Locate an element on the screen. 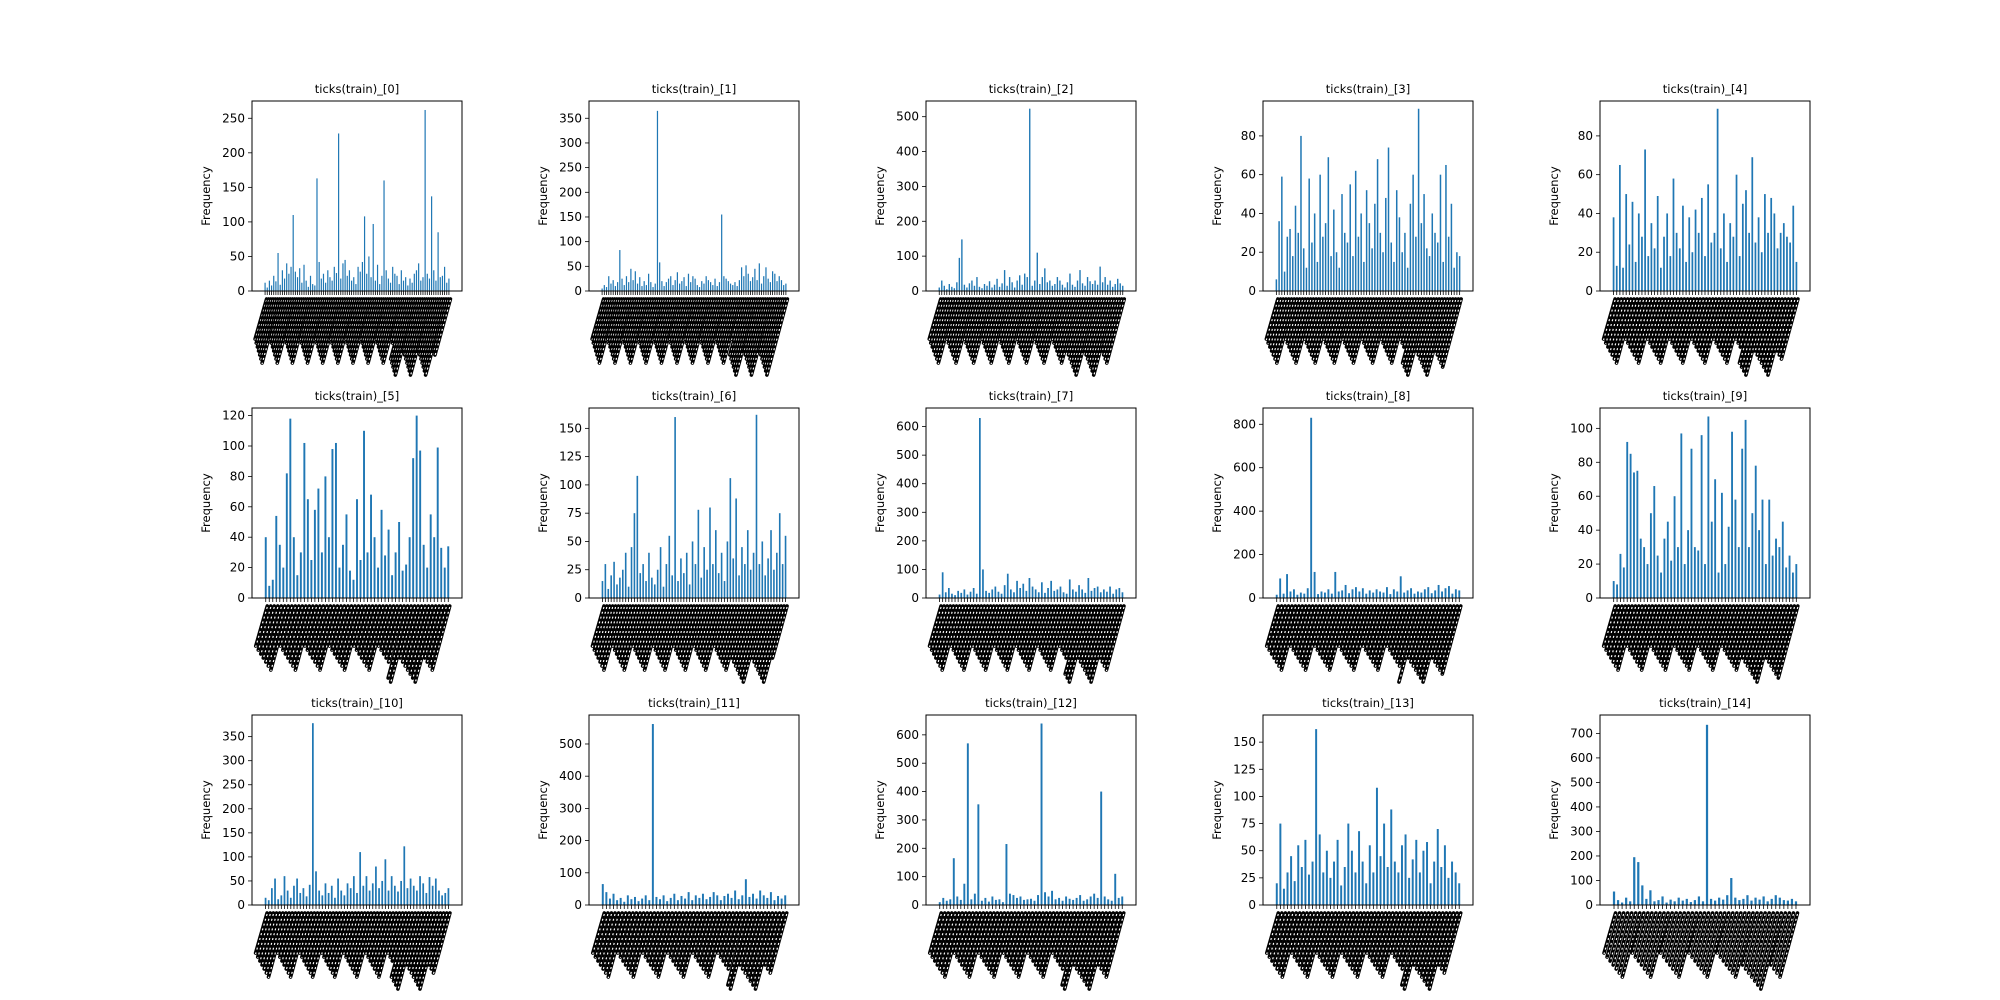  y-tick-label: 300 is located at coordinates (1581, 831).